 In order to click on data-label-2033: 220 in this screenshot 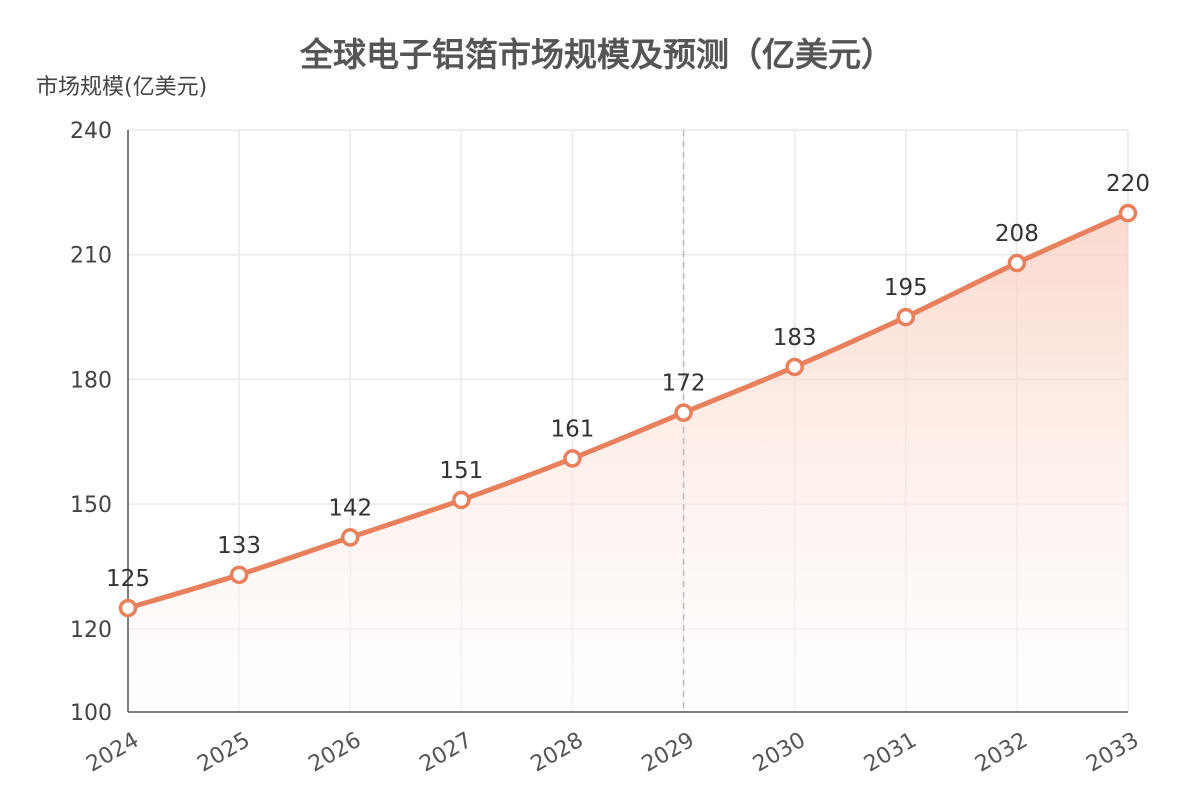, I will do `click(1128, 184)`.